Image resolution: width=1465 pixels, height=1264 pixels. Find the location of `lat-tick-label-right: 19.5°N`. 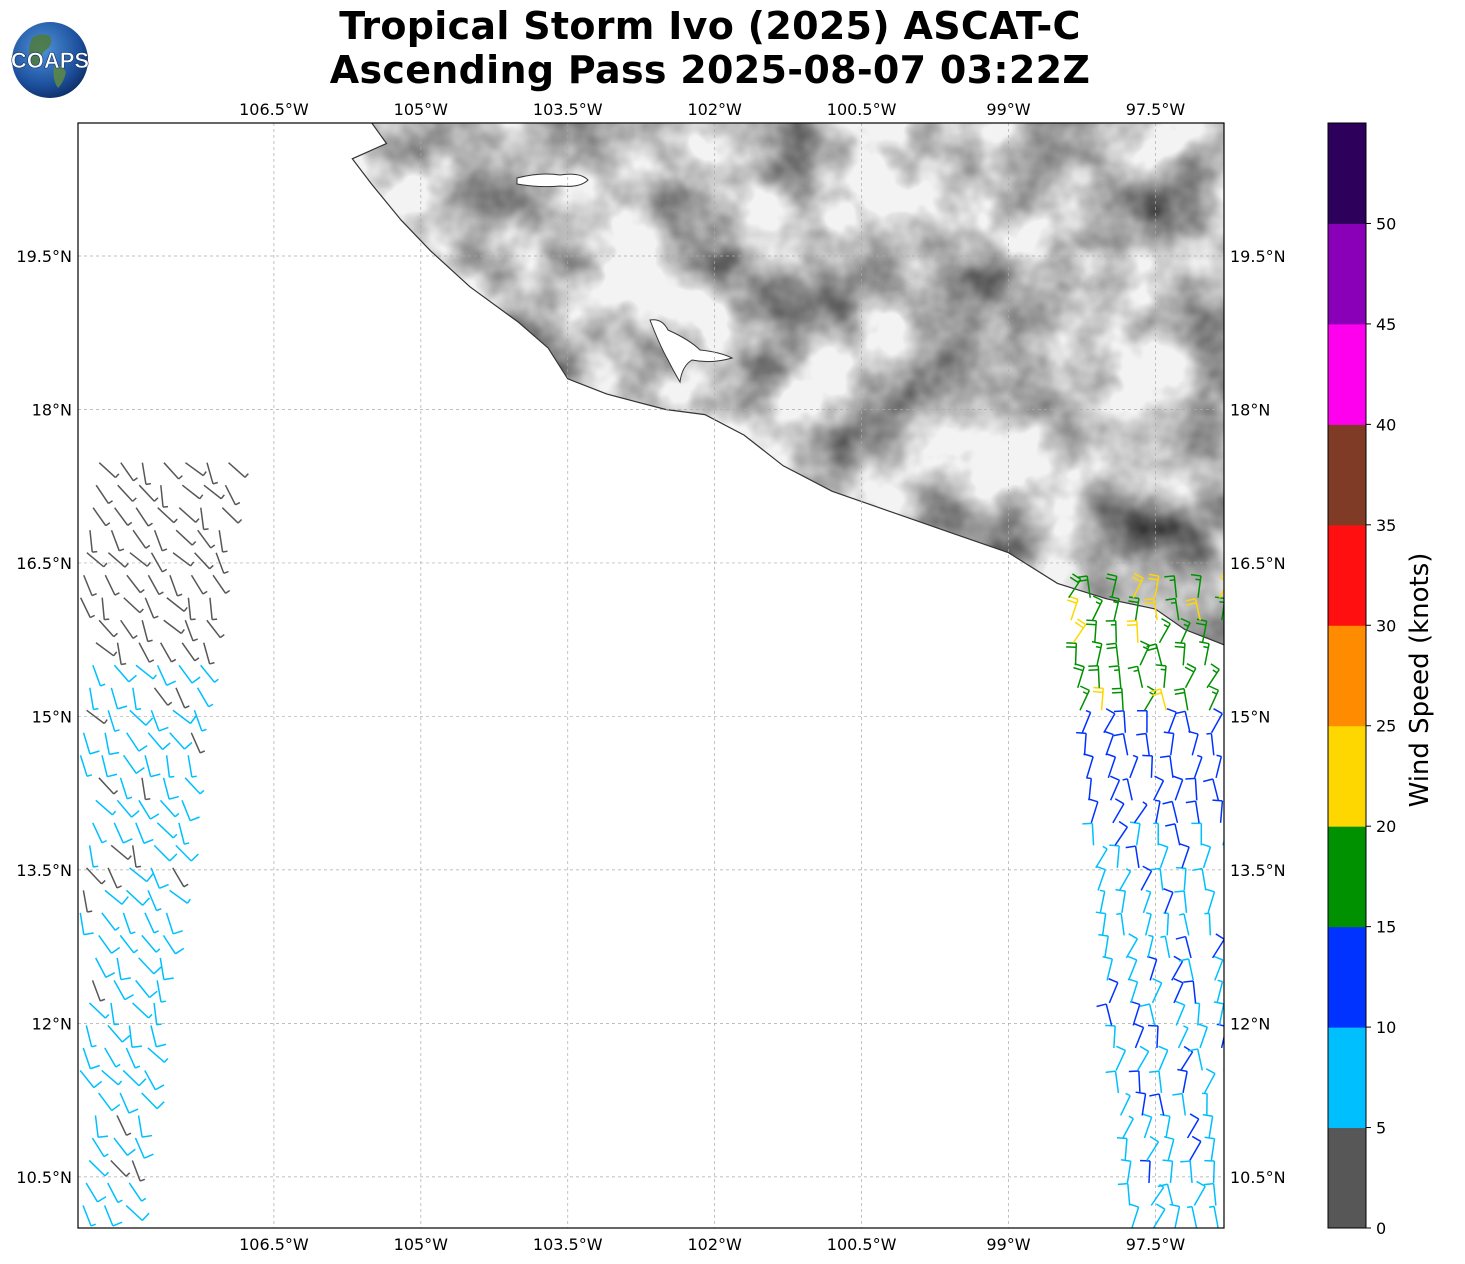

lat-tick-label-right: 19.5°N is located at coordinates (1258, 256).